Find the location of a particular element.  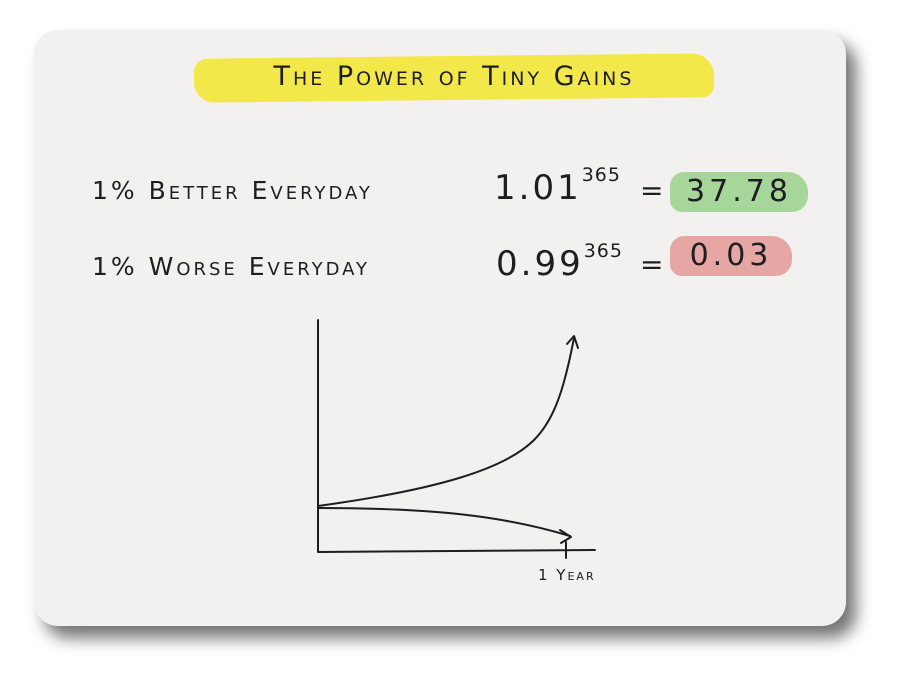

worse-equals: = is located at coordinates (652, 264).